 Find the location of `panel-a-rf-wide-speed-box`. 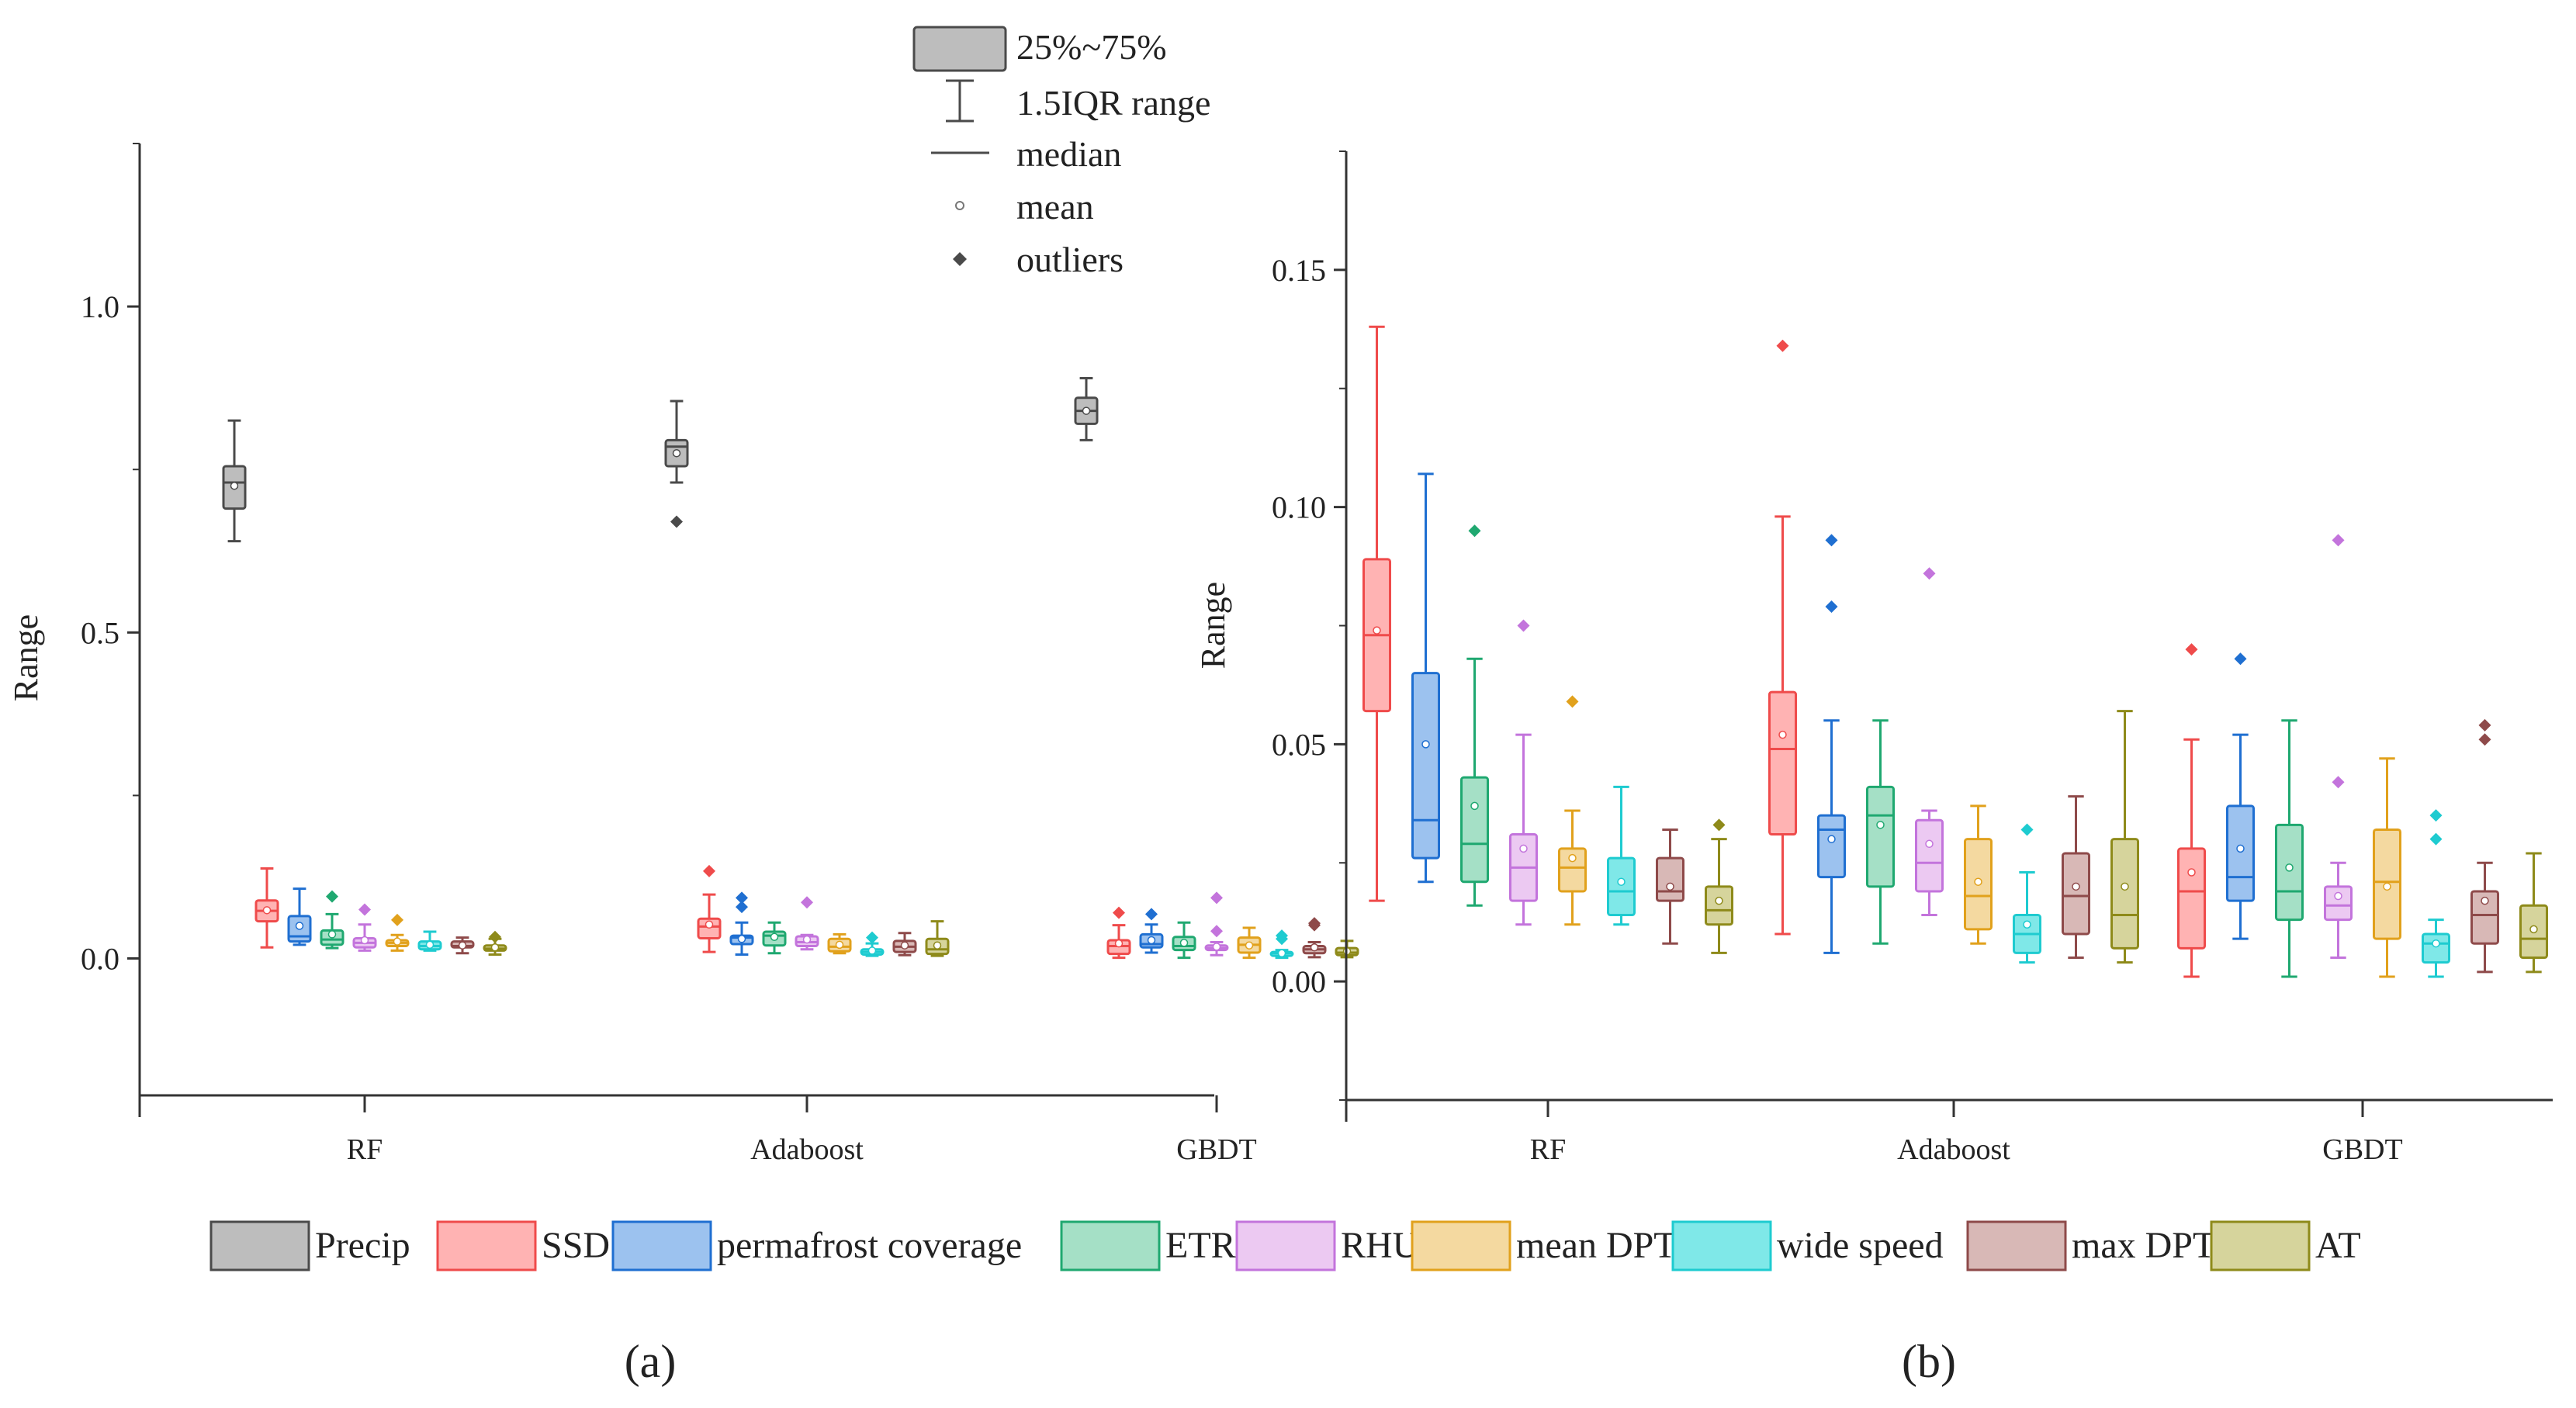

panel-a-rf-wide-speed-box is located at coordinates (429, 941).